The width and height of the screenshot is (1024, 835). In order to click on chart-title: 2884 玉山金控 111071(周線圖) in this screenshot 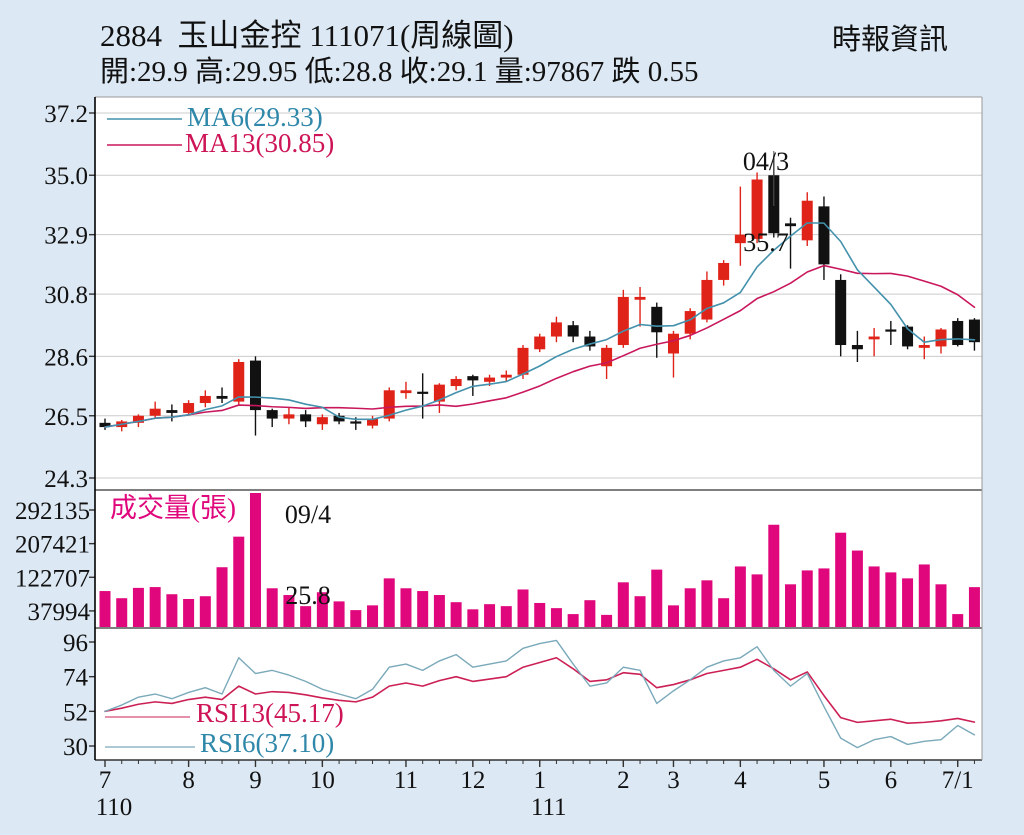, I will do `click(307, 35)`.